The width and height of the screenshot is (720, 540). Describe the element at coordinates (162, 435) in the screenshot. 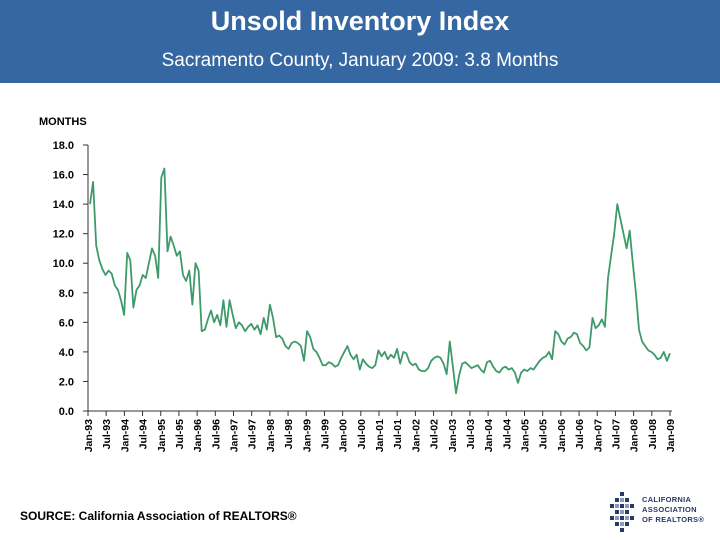

I see `x-tick-label: Jan-95` at that location.